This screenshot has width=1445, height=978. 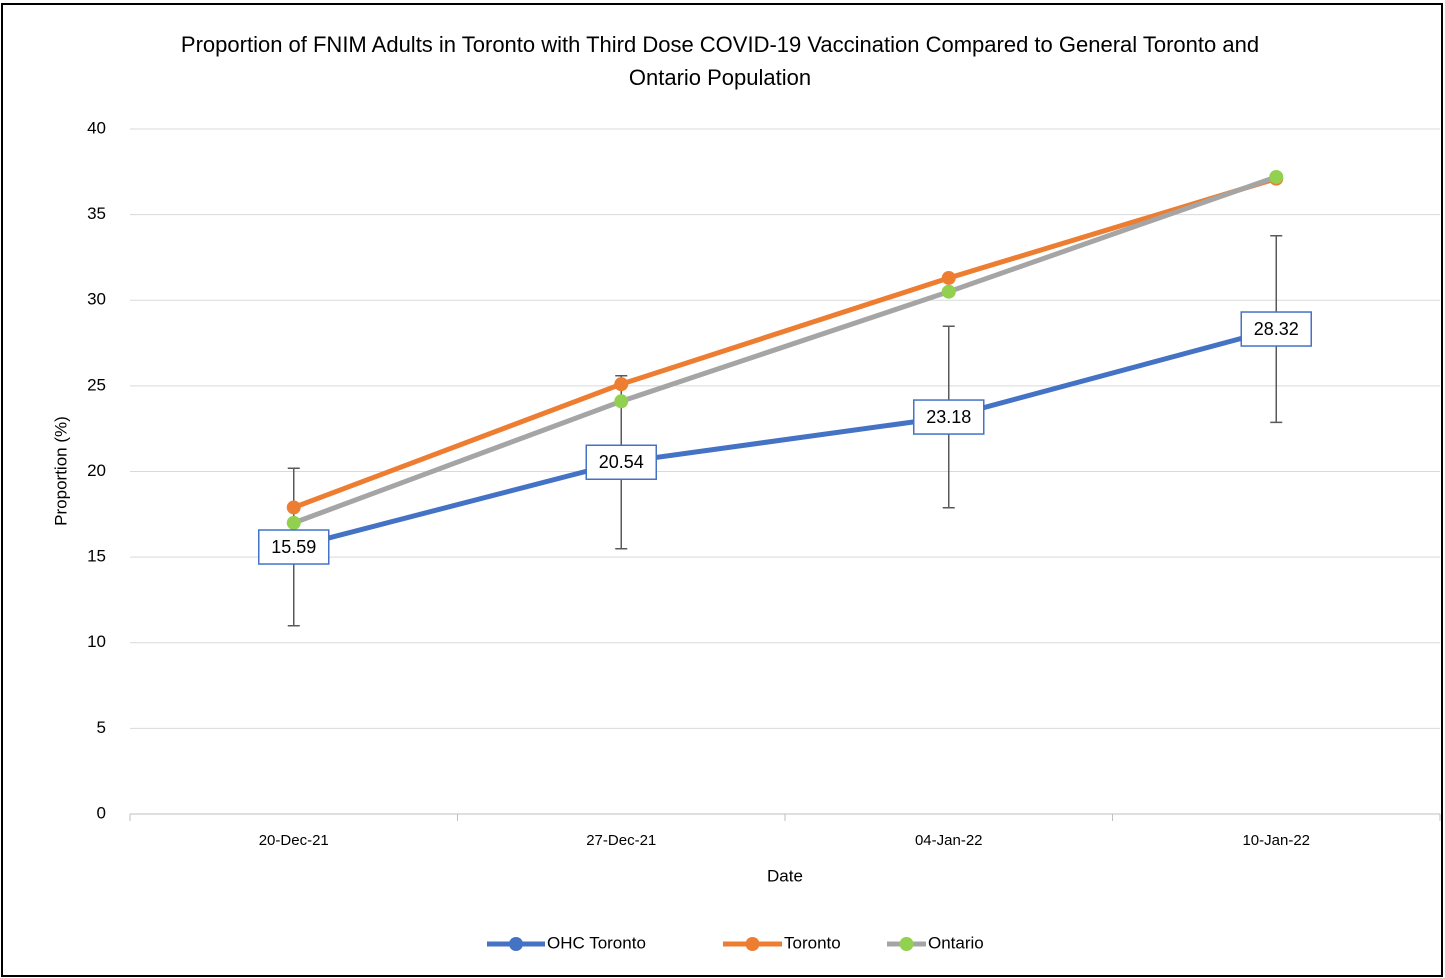 I want to click on x-tick-label: 20-Dec-21, so click(x=294, y=840).